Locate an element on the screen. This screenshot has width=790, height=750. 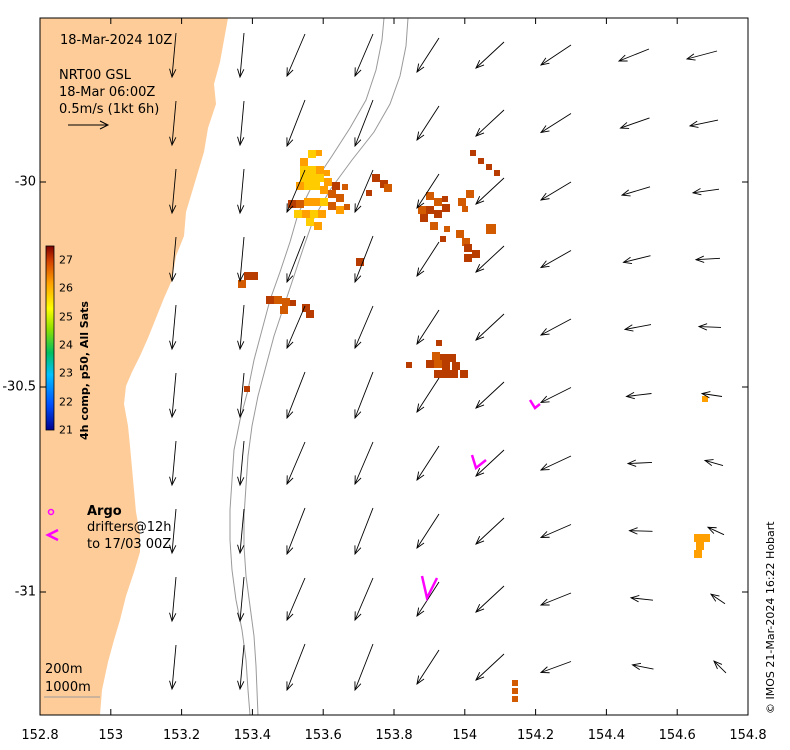
scale-arrow-head is located at coordinates (104, 125).